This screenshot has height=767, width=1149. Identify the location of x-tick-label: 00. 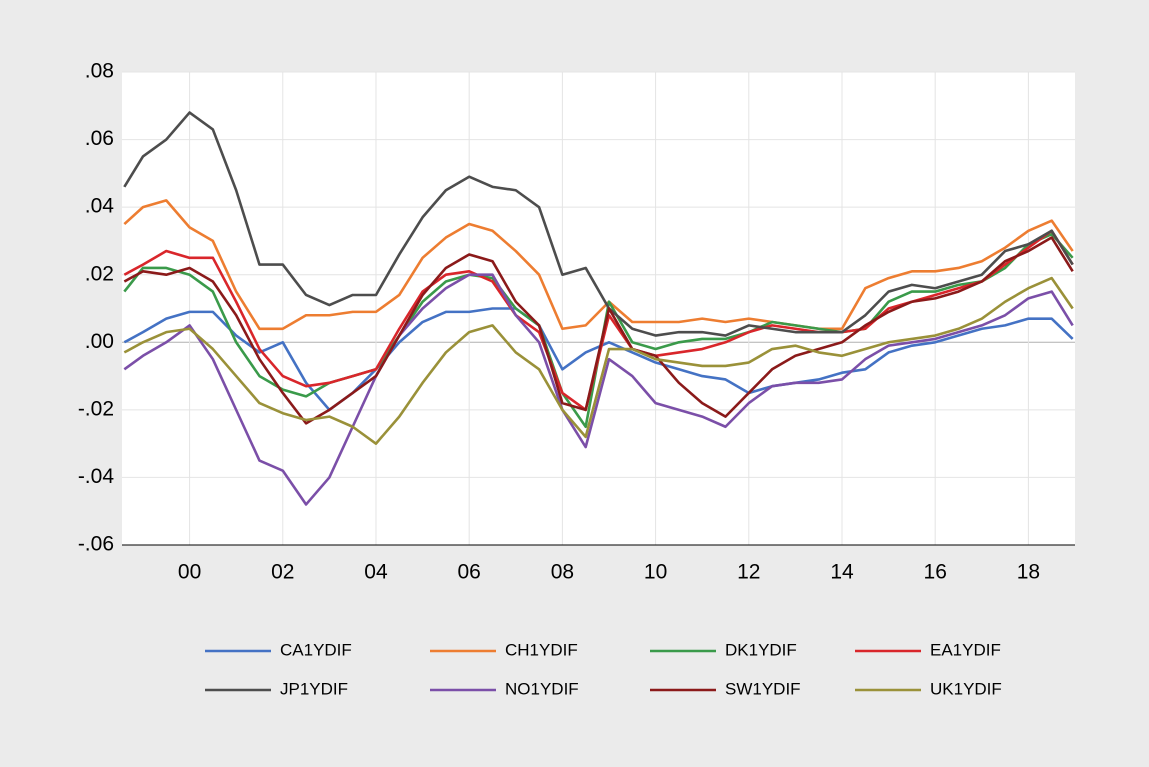
(189, 572).